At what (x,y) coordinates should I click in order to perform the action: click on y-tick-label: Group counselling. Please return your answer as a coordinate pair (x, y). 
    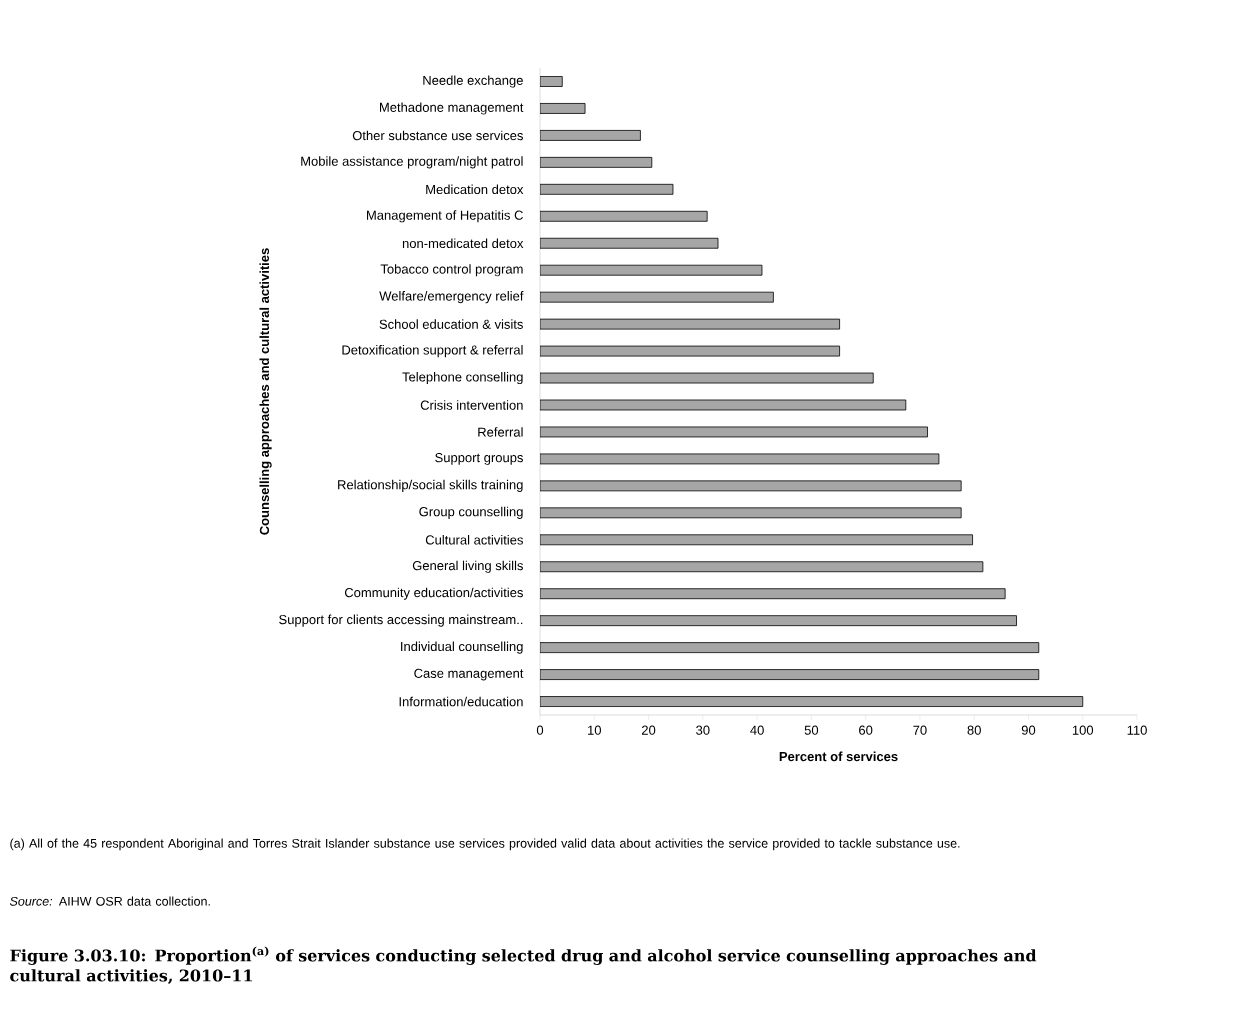
    Looking at the image, I should click on (471, 512).